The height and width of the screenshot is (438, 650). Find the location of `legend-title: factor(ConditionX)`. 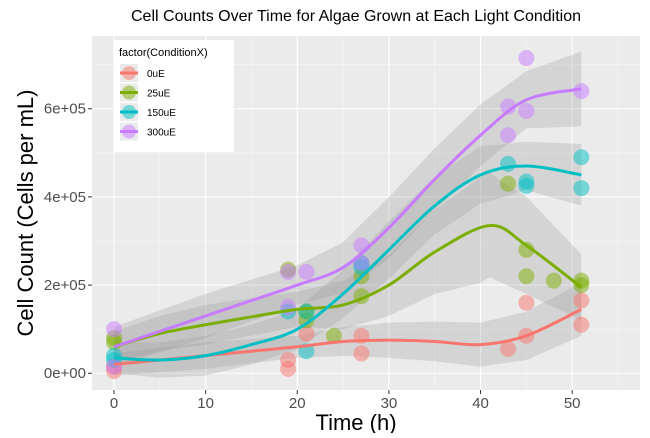

legend-title: factor(ConditionX) is located at coordinates (163, 53).